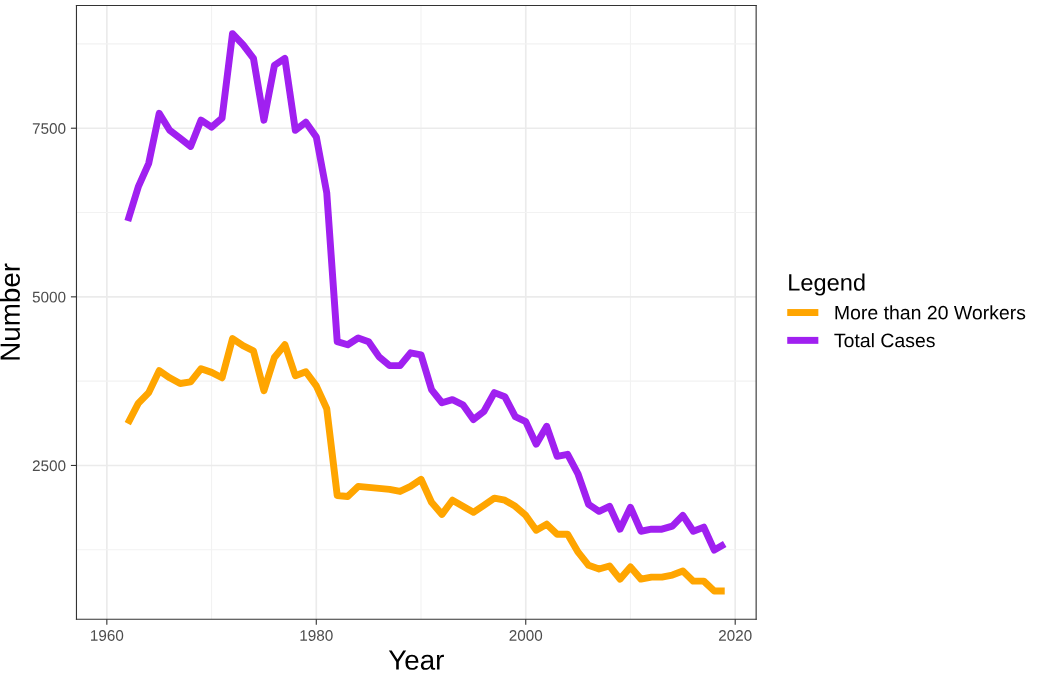 Image resolution: width=1062 pixels, height=682 pixels. Describe the element at coordinates (10, 311) in the screenshot. I see `y-axis-title: Number` at that location.